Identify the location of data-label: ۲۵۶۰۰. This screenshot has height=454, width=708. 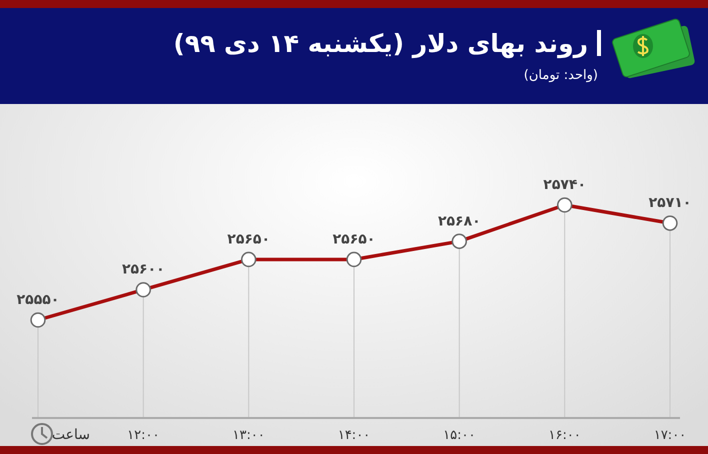
(143, 270).